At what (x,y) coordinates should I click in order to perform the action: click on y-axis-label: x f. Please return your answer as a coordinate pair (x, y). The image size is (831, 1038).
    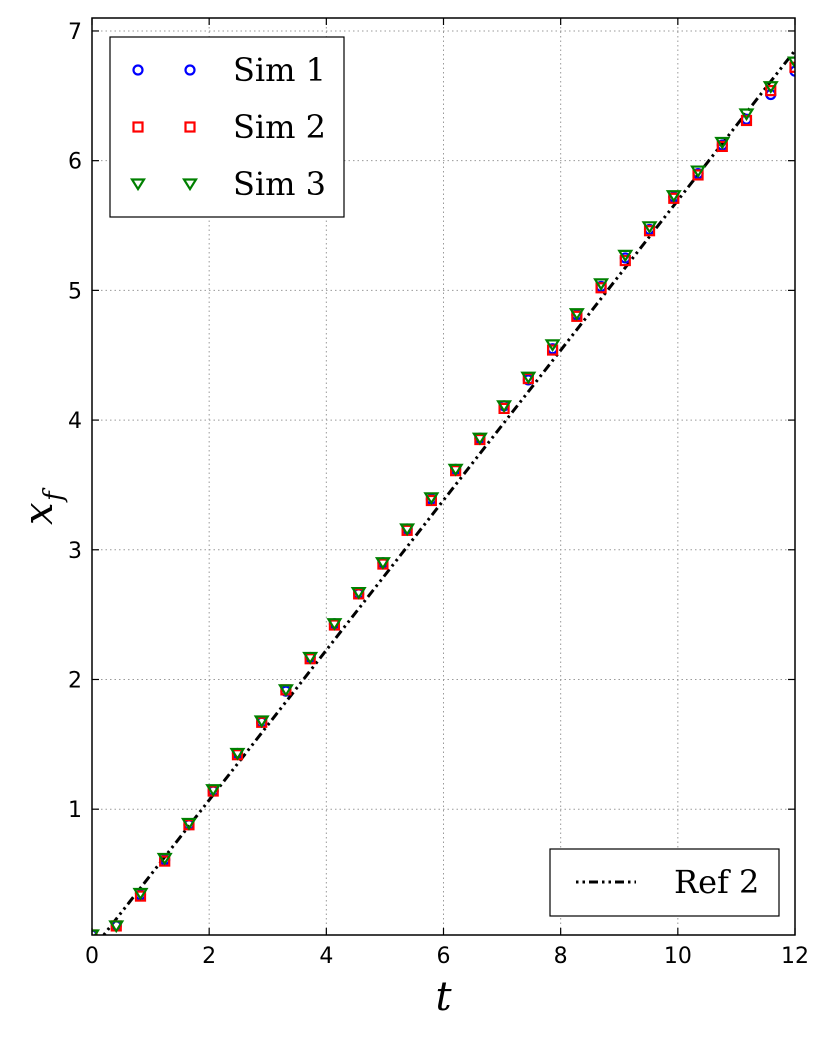
    Looking at the image, I should click on (42, 506).